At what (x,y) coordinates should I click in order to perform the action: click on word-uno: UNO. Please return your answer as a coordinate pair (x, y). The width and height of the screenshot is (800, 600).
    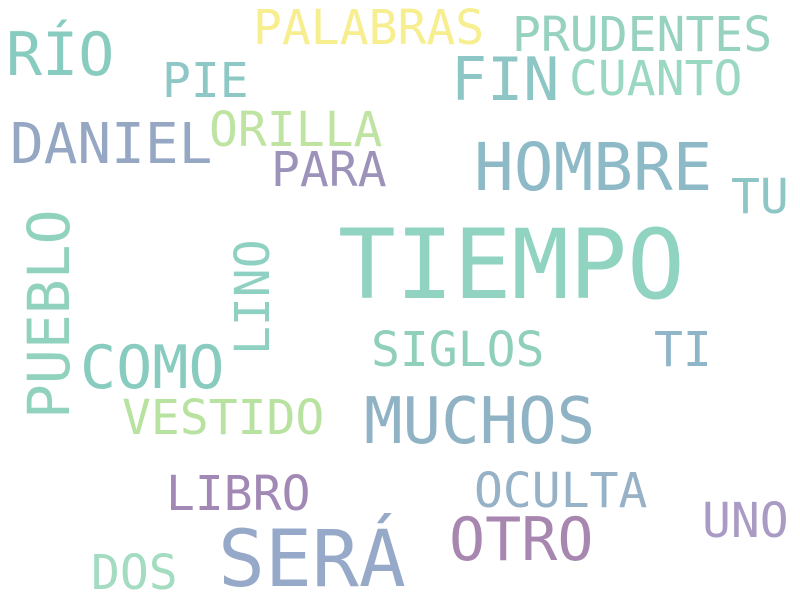
    Looking at the image, I should click on (745, 521).